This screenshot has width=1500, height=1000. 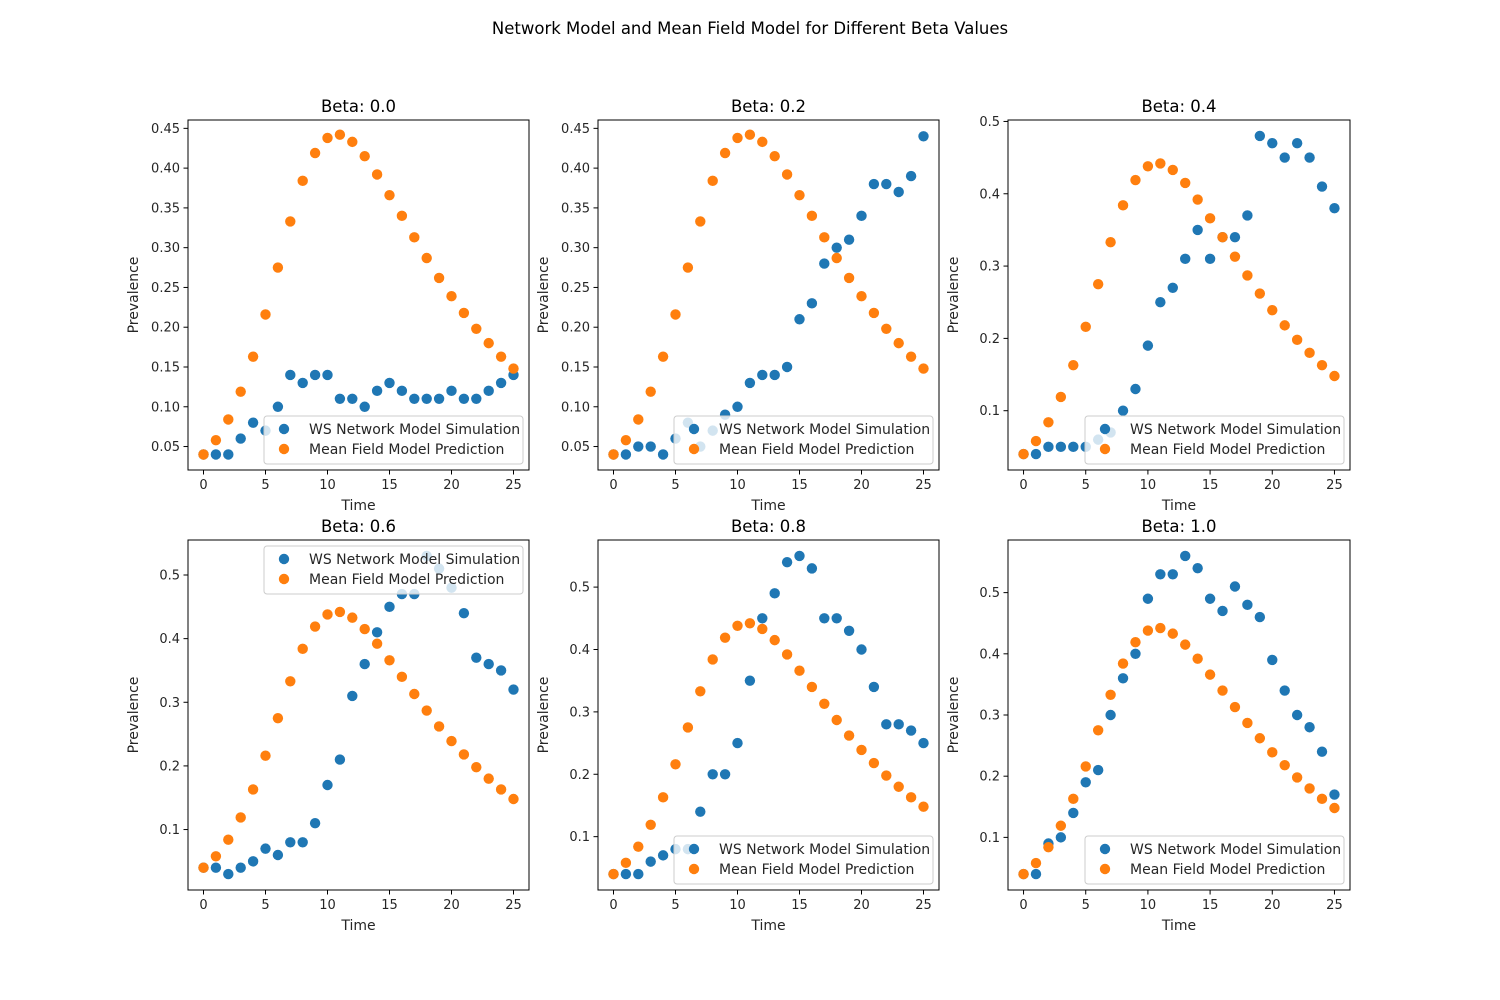 What do you see at coordinates (203, 485) in the screenshot?
I see `x-tick-label: 0` at bounding box center [203, 485].